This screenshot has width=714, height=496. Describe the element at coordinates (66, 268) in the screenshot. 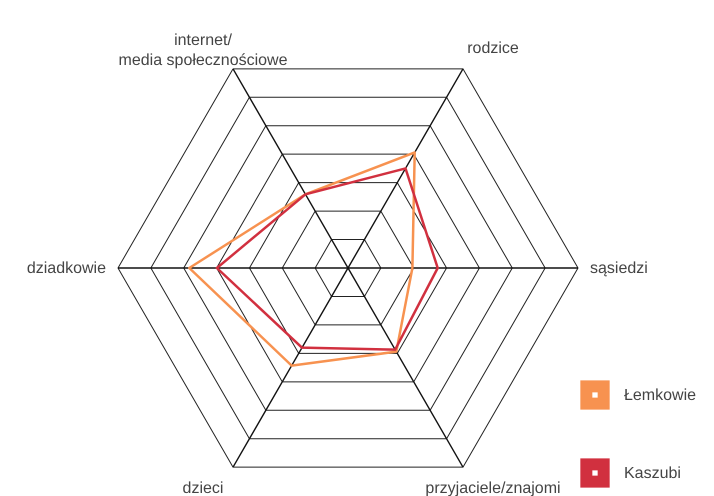

I see `spoke-label: dziadkowie` at that location.